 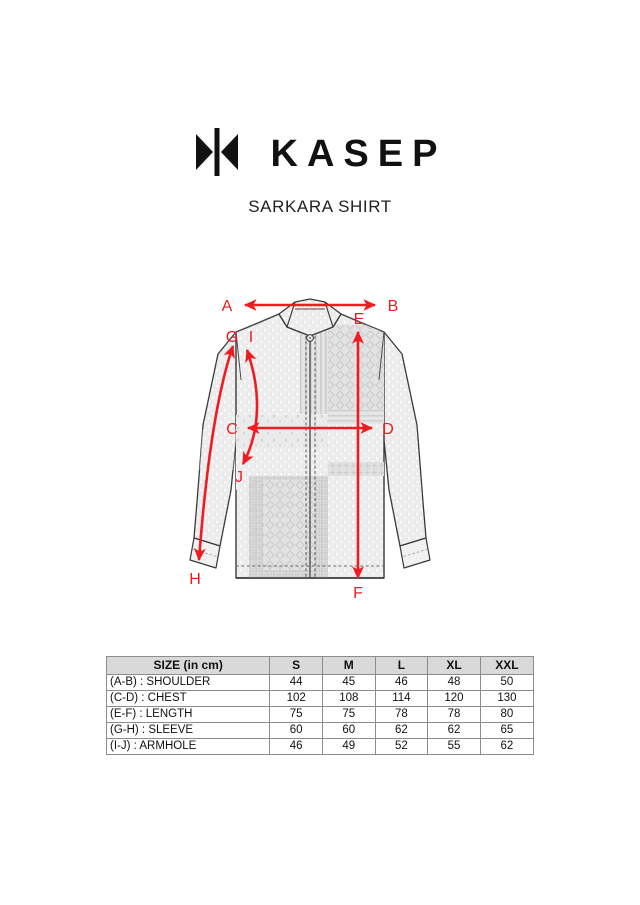 I want to click on row-label-armhole: (I-J) : ARMHOLE, so click(x=188, y=746).